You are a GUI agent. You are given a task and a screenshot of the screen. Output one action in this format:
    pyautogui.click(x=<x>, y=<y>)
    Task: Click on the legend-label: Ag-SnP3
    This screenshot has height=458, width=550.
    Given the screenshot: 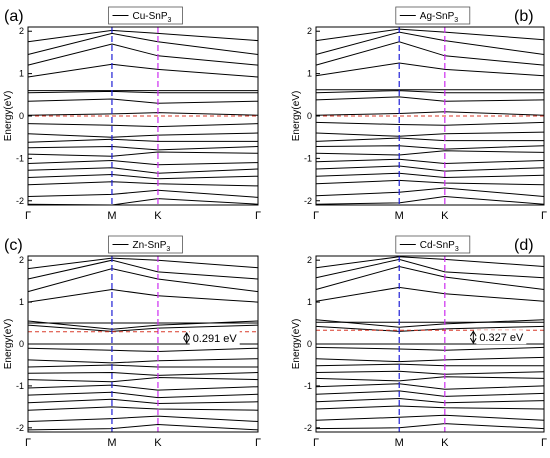 What is the action you would take?
    pyautogui.click(x=439, y=17)
    